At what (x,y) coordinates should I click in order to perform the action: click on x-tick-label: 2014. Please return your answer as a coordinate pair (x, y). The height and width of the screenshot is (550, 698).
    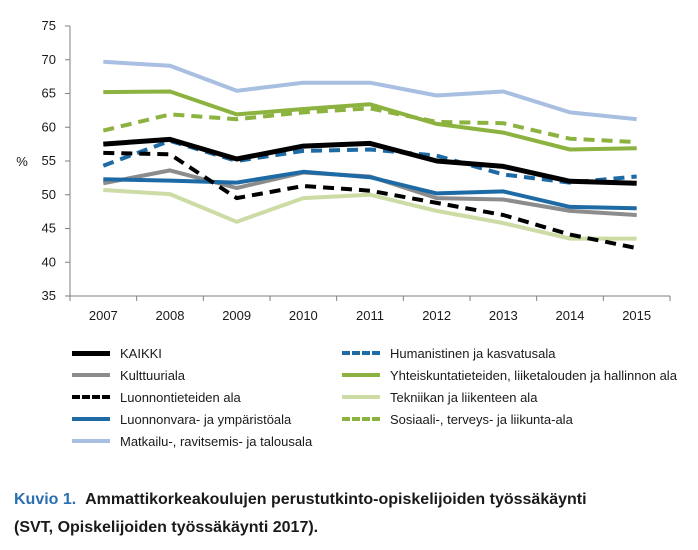
    Looking at the image, I should click on (570, 315).